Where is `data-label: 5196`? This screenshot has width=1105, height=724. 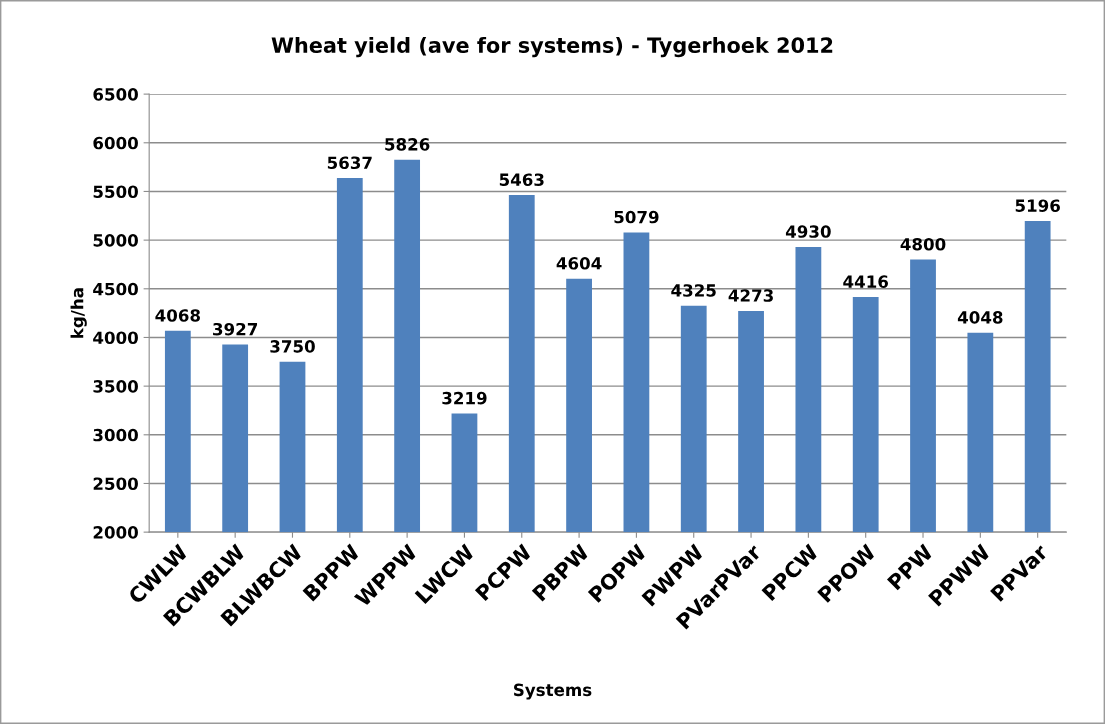
data-label: 5196 is located at coordinates (1037, 205).